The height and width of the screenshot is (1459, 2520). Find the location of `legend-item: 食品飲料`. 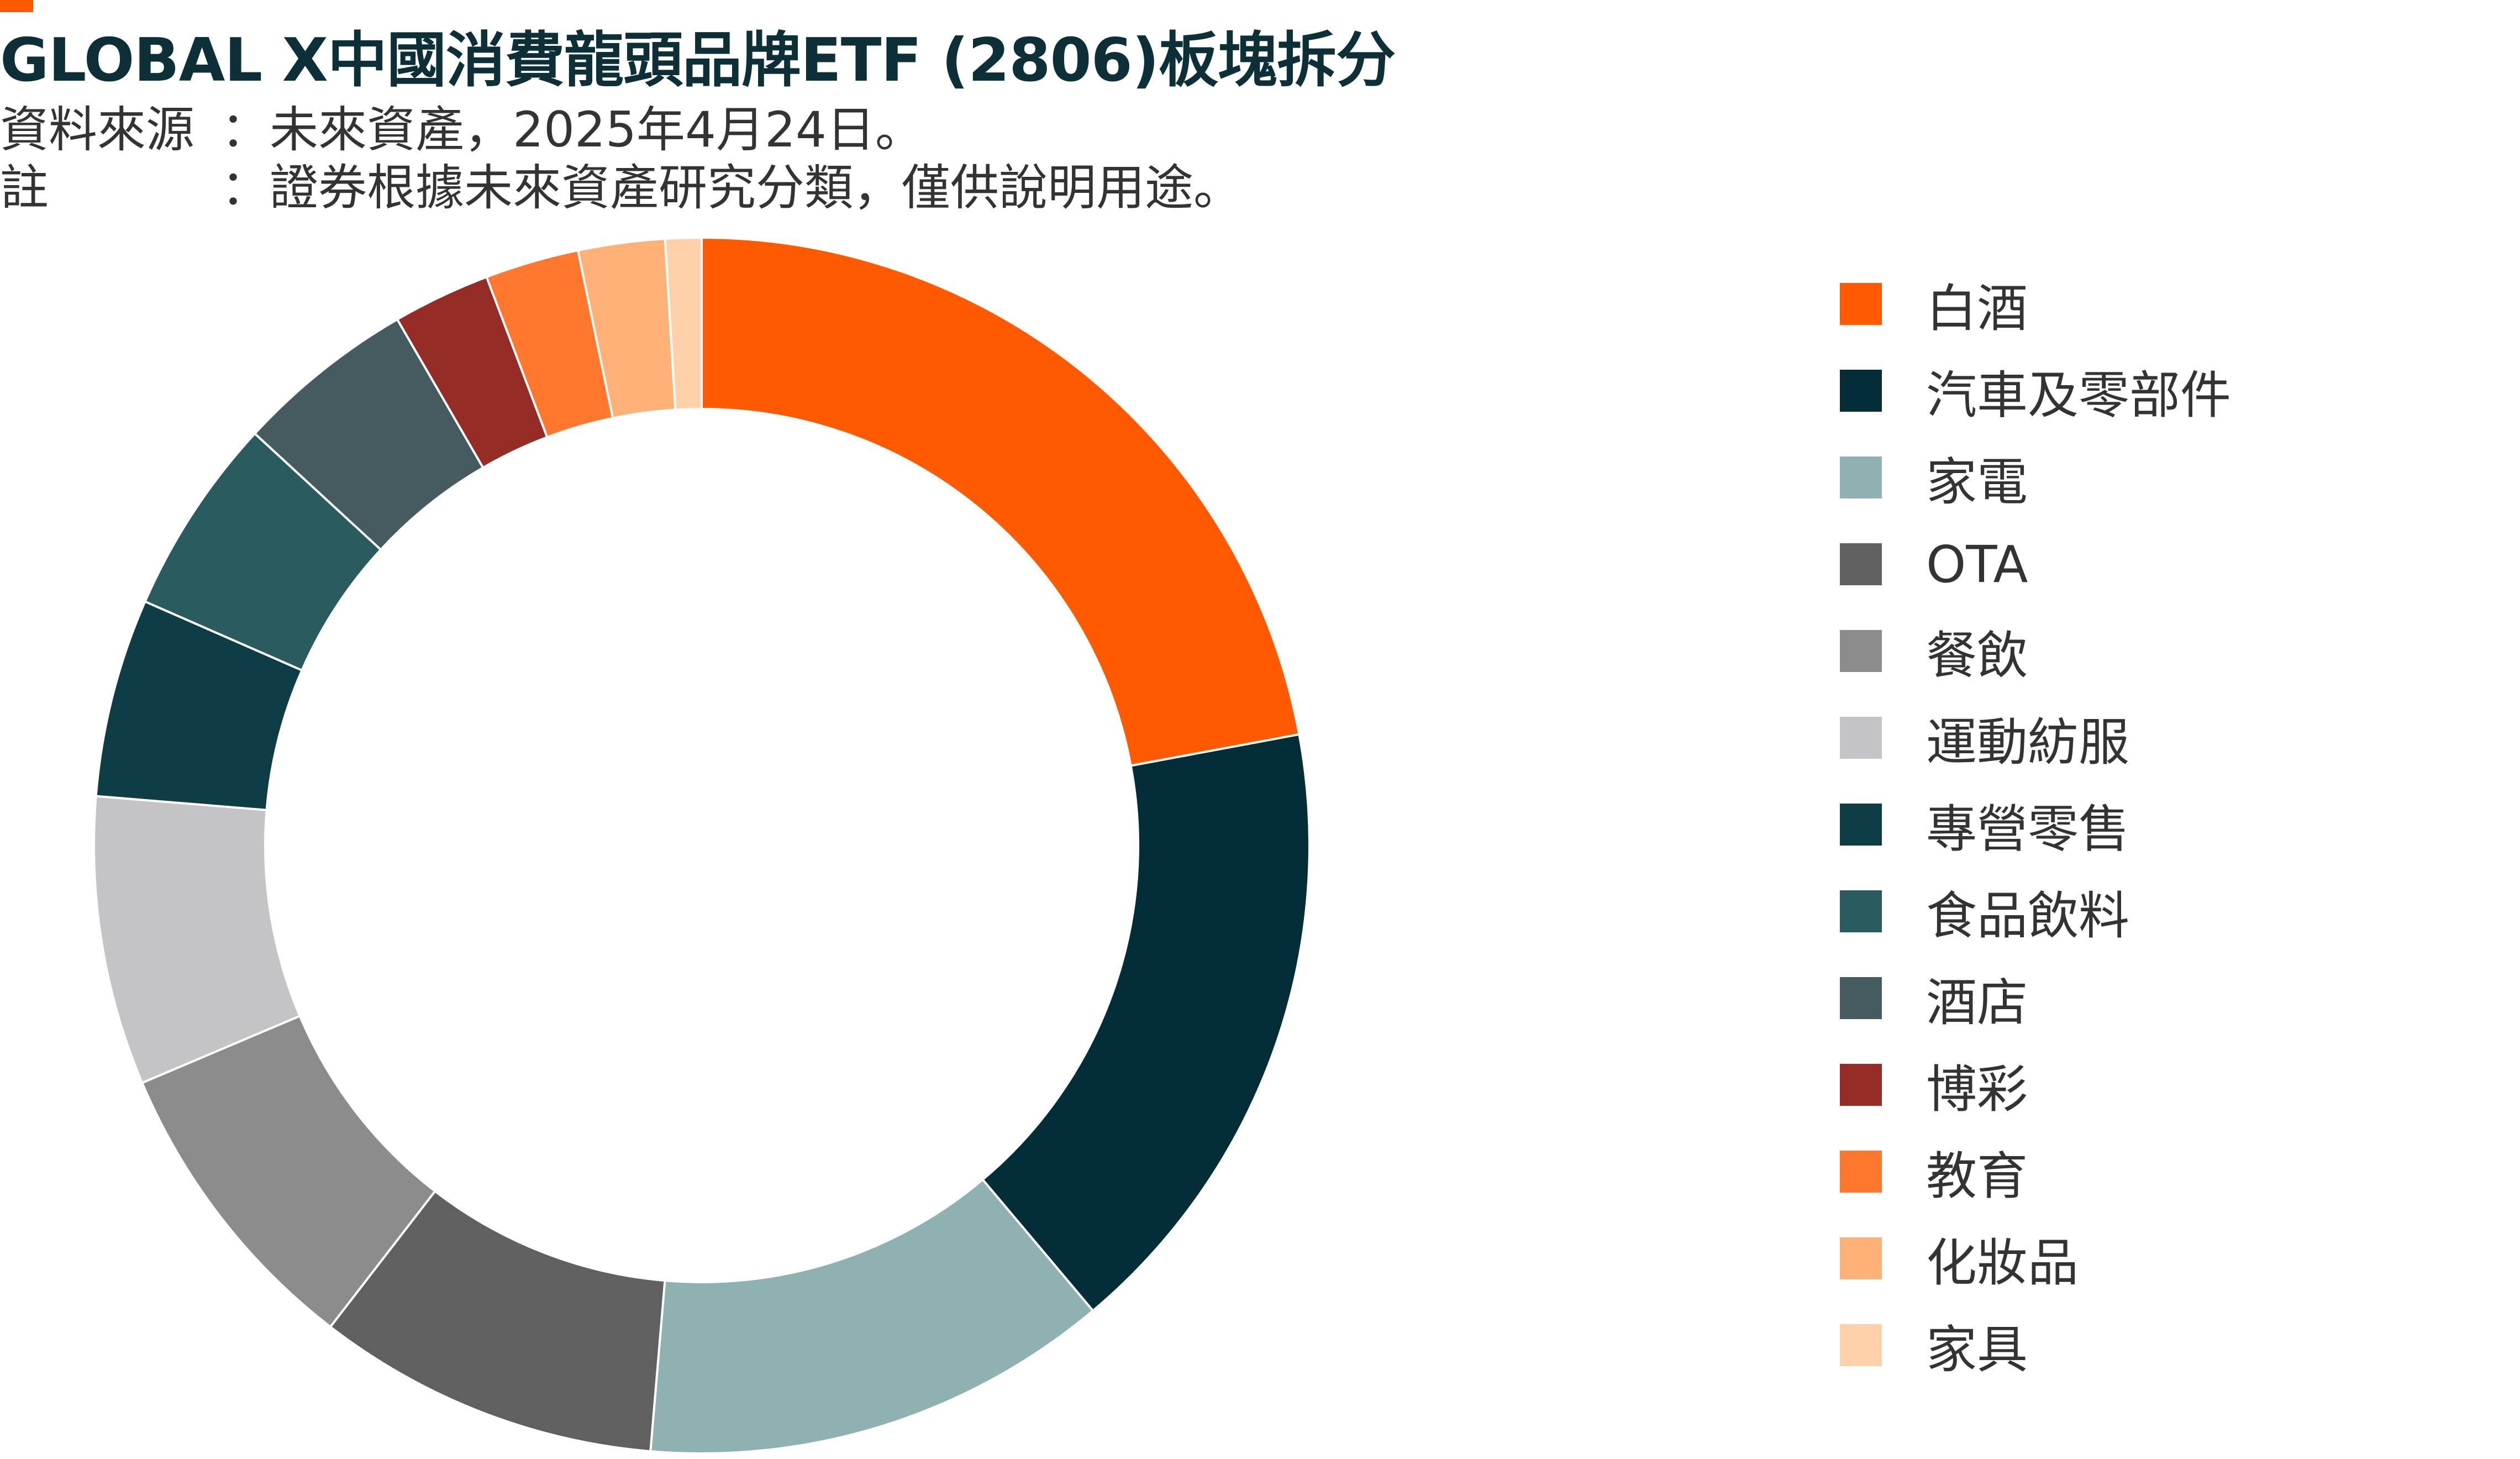

legend-item: 食品飲料 is located at coordinates (1984, 913).